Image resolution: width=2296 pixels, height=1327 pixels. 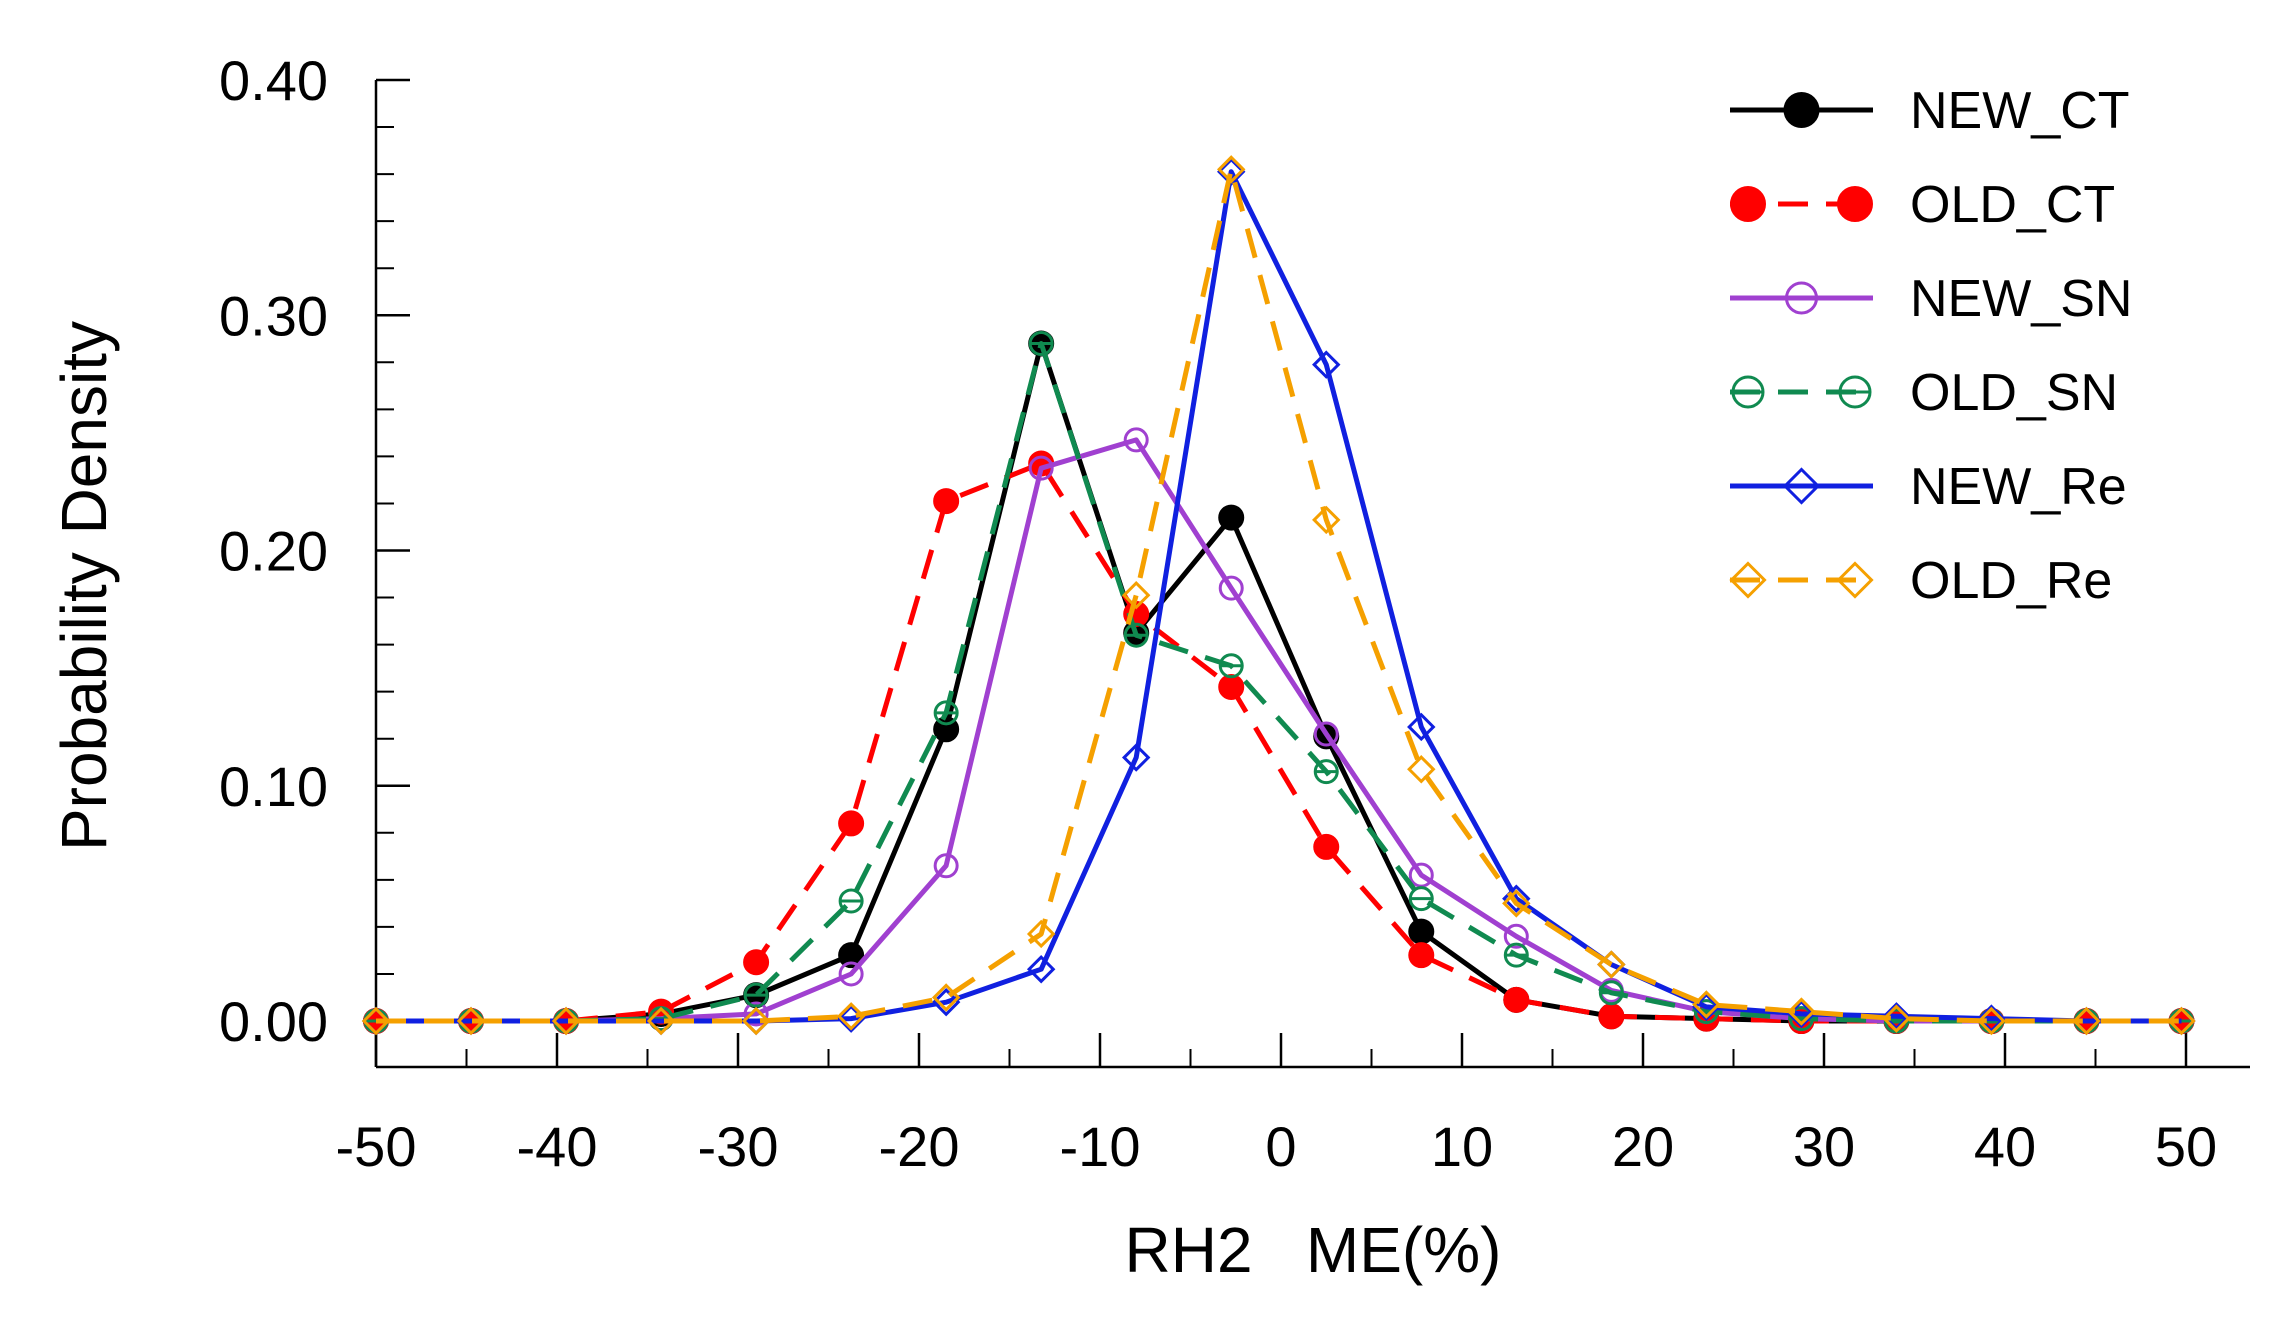 I want to click on legend-label: NEW_CT, so click(x=2020, y=111).